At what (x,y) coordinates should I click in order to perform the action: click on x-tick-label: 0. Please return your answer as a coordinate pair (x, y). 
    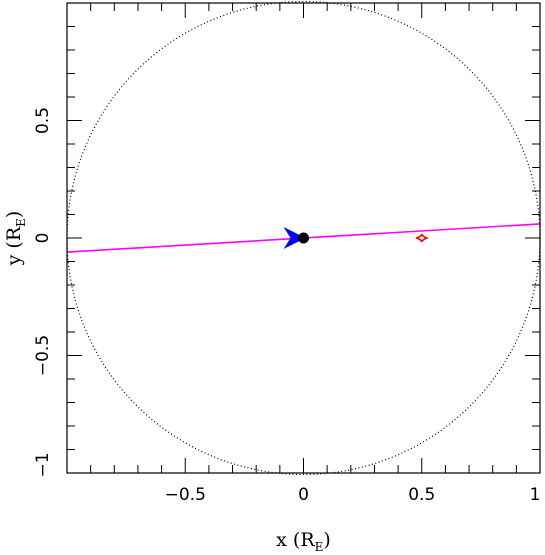
    Looking at the image, I should click on (303, 495).